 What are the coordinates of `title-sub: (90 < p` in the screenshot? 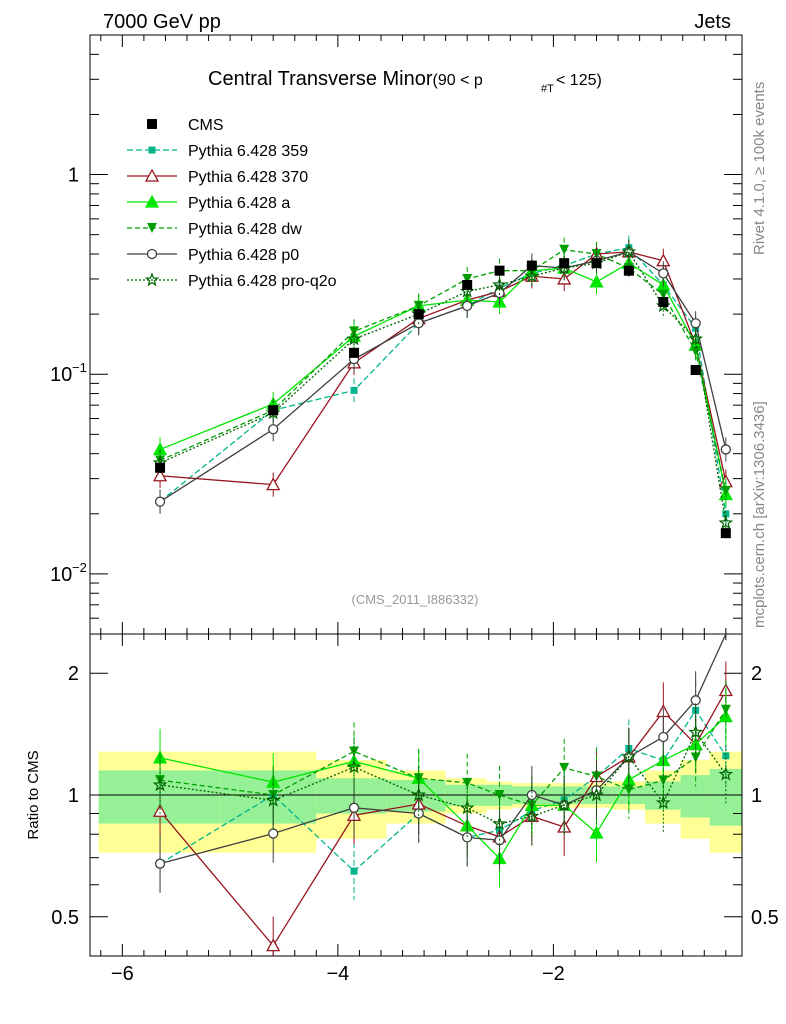 It's located at (458, 80).